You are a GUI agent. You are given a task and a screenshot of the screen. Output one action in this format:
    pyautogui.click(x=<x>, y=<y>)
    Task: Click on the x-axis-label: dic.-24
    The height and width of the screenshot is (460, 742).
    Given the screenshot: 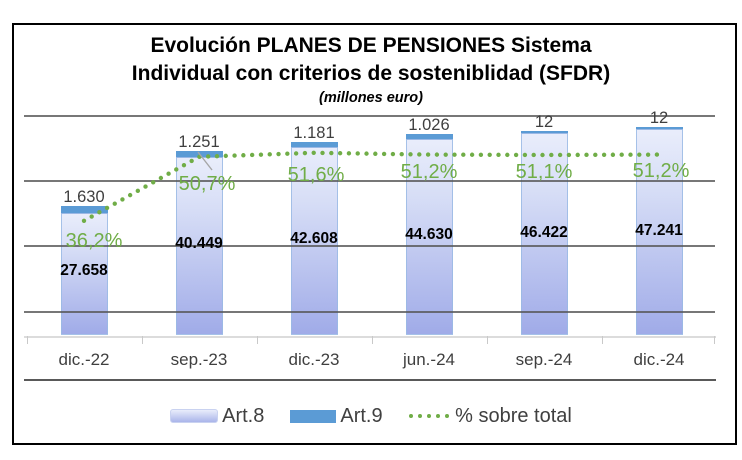 What is the action you would take?
    pyautogui.click(x=659, y=359)
    